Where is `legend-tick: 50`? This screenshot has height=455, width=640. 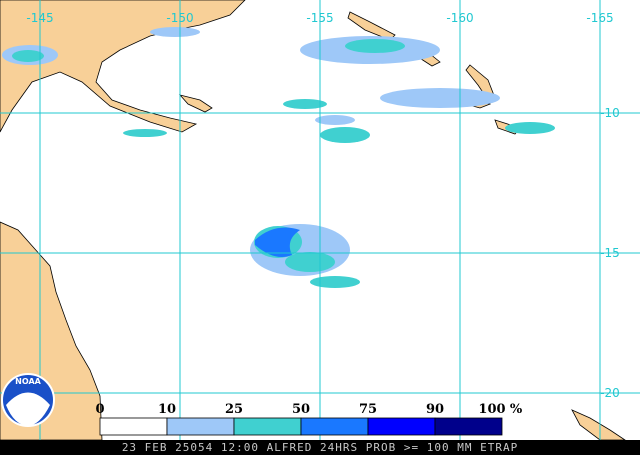
legend-tick: 50 is located at coordinates (301, 409).